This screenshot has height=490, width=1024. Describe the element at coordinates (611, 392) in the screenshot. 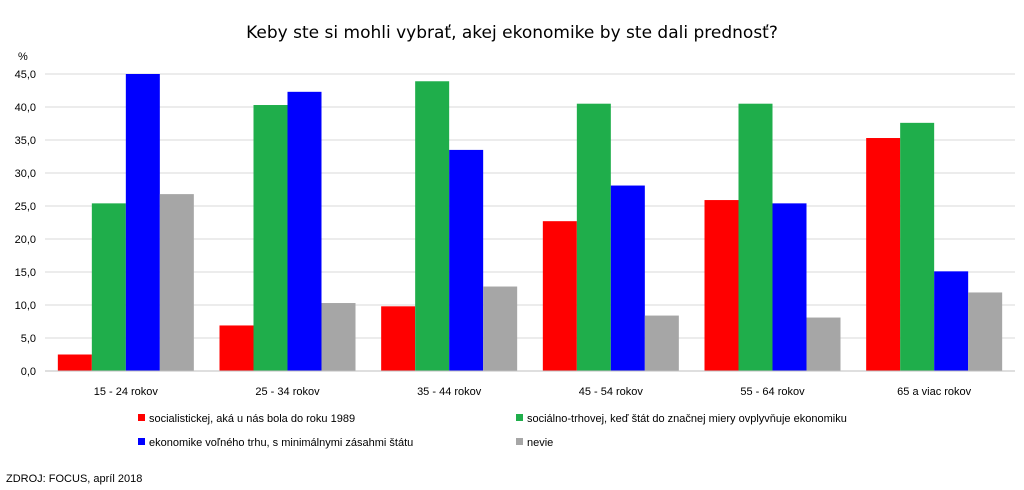

I see `x-category-label: 45 - 54 rokov` at that location.